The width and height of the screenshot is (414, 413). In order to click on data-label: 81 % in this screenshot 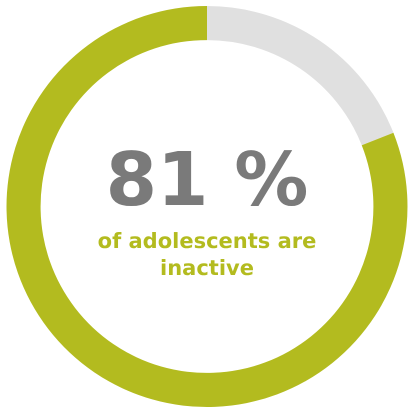, I will do `click(207, 180)`.